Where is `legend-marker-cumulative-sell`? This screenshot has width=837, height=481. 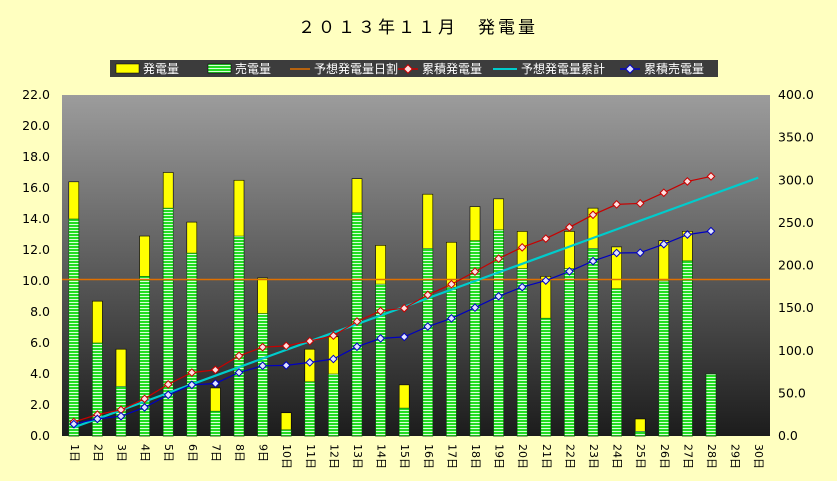
legend-marker-cumulative-sell is located at coordinates (630, 69).